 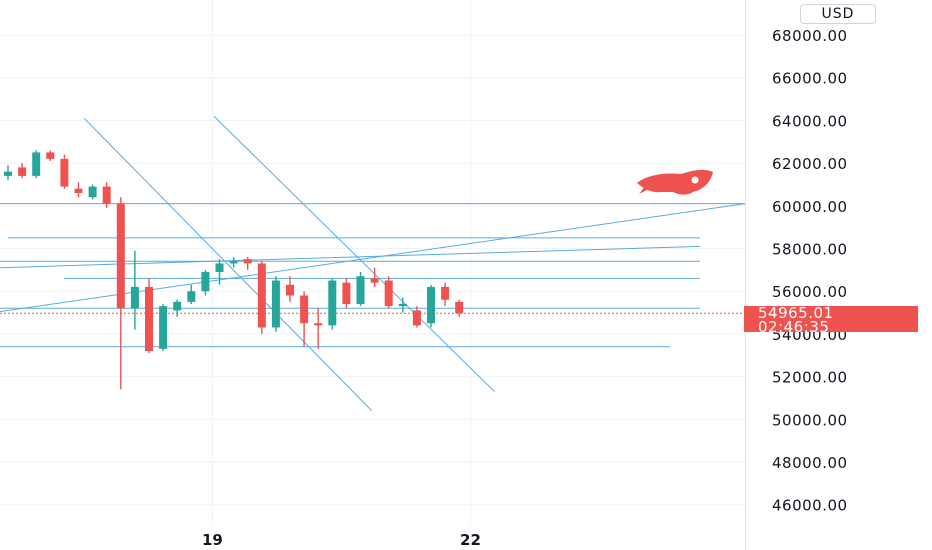 What do you see at coordinates (810, 506) in the screenshot?
I see `price-tick-label: 46000.00` at bounding box center [810, 506].